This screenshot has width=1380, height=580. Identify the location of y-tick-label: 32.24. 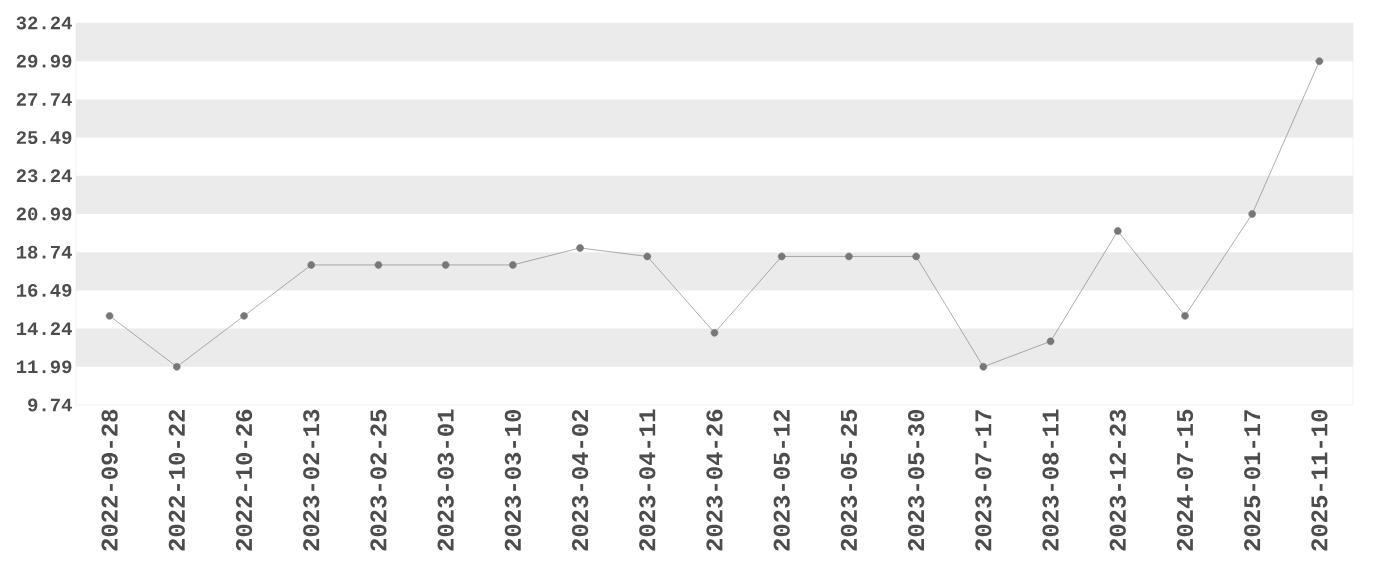
(44, 23).